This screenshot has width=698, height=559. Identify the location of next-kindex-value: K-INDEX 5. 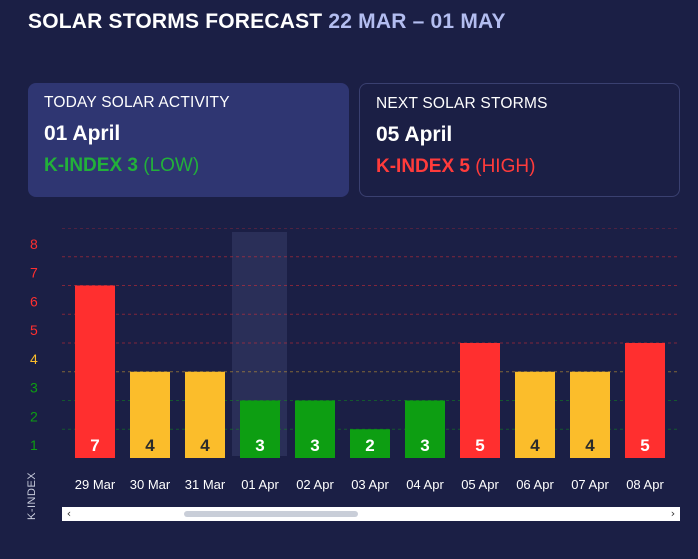
(423, 166).